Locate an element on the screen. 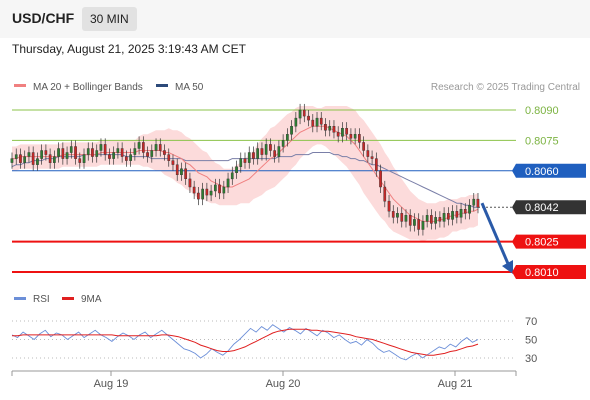 This screenshot has height=400, width=590. x-tick-label: Aug 21 is located at coordinates (455, 384).